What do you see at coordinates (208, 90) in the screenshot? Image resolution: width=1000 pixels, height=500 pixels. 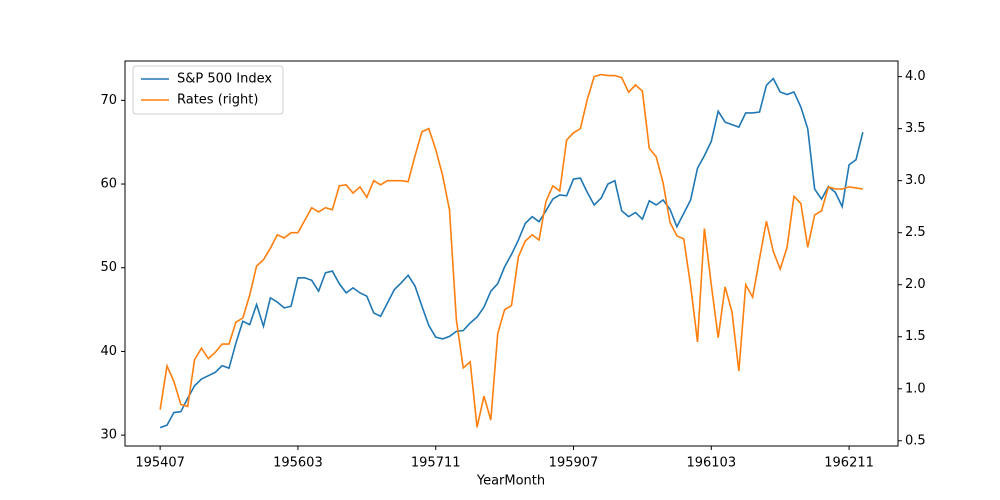 I see `legend-box` at bounding box center [208, 90].